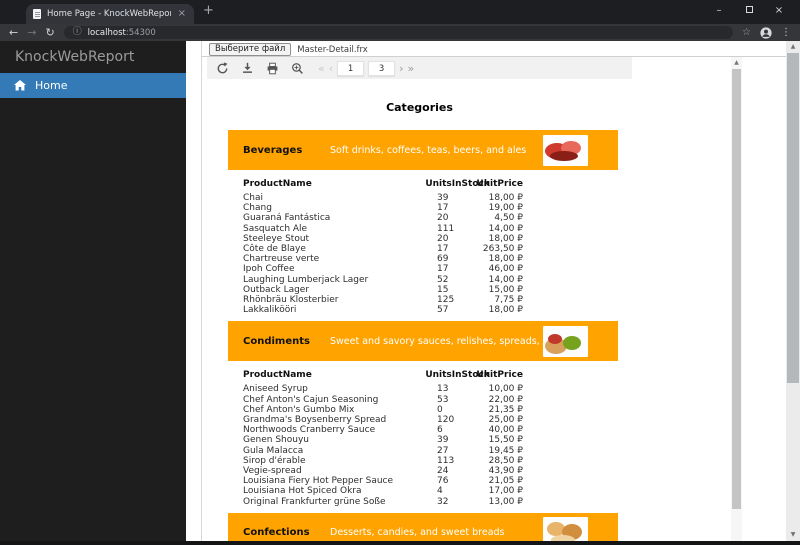 Image resolution: width=800 pixels, height=545 pixels. Describe the element at coordinates (314, 501) in the screenshot. I see `cell-product: Original Frankfurter grüne Soße` at that location.